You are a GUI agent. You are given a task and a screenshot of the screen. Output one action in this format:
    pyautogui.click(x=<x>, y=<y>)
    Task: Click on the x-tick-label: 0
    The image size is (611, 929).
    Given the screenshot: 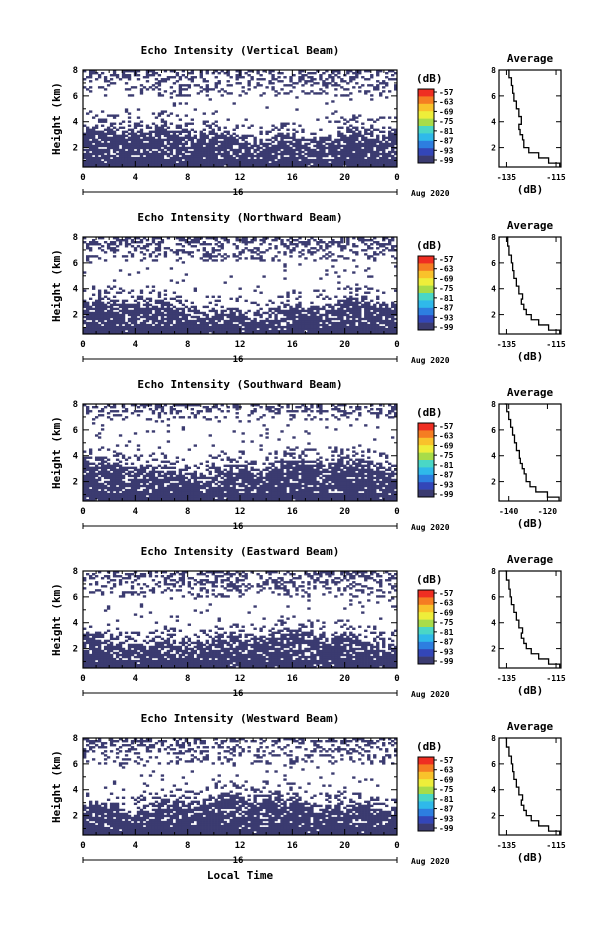 What is the action you would take?
    pyautogui.click(x=396, y=178)
    